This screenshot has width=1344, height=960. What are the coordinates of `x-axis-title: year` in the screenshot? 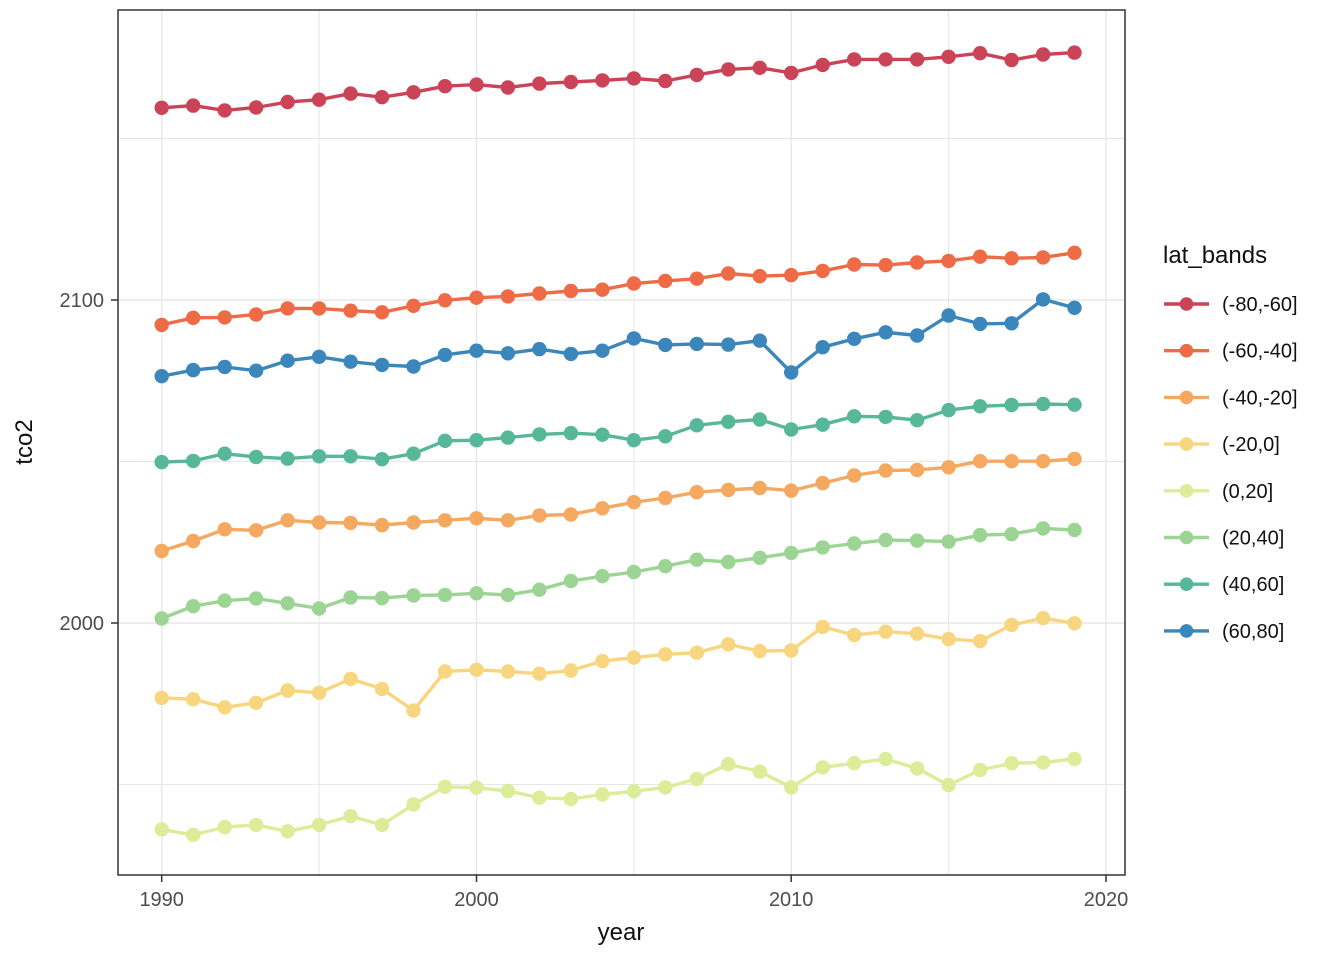 It's located at (621, 932).